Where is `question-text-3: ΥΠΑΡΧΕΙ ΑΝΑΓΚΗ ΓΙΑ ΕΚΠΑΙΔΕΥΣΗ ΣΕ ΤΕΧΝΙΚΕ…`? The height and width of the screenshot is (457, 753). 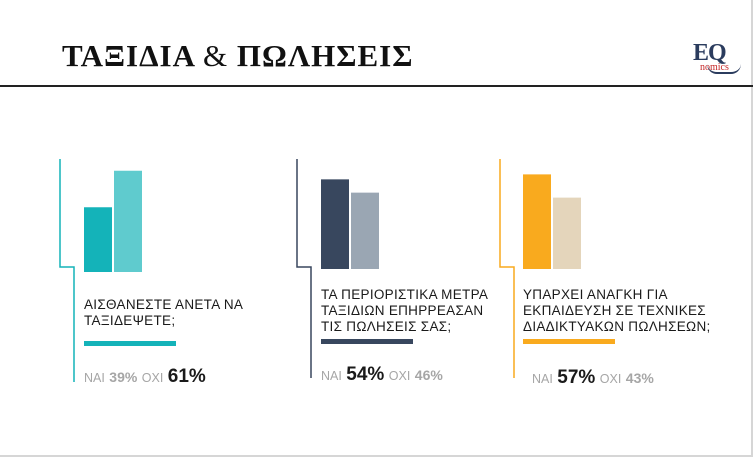
question-text-3: ΥΠΑΡΧΕΙ ΑΝΑΓΚΗ ΓΙΑ ΕΚΠΑΙΔΕΥΣΗ ΣΕ ΤΕΧΝΙΚΕ… is located at coordinates (617, 311).